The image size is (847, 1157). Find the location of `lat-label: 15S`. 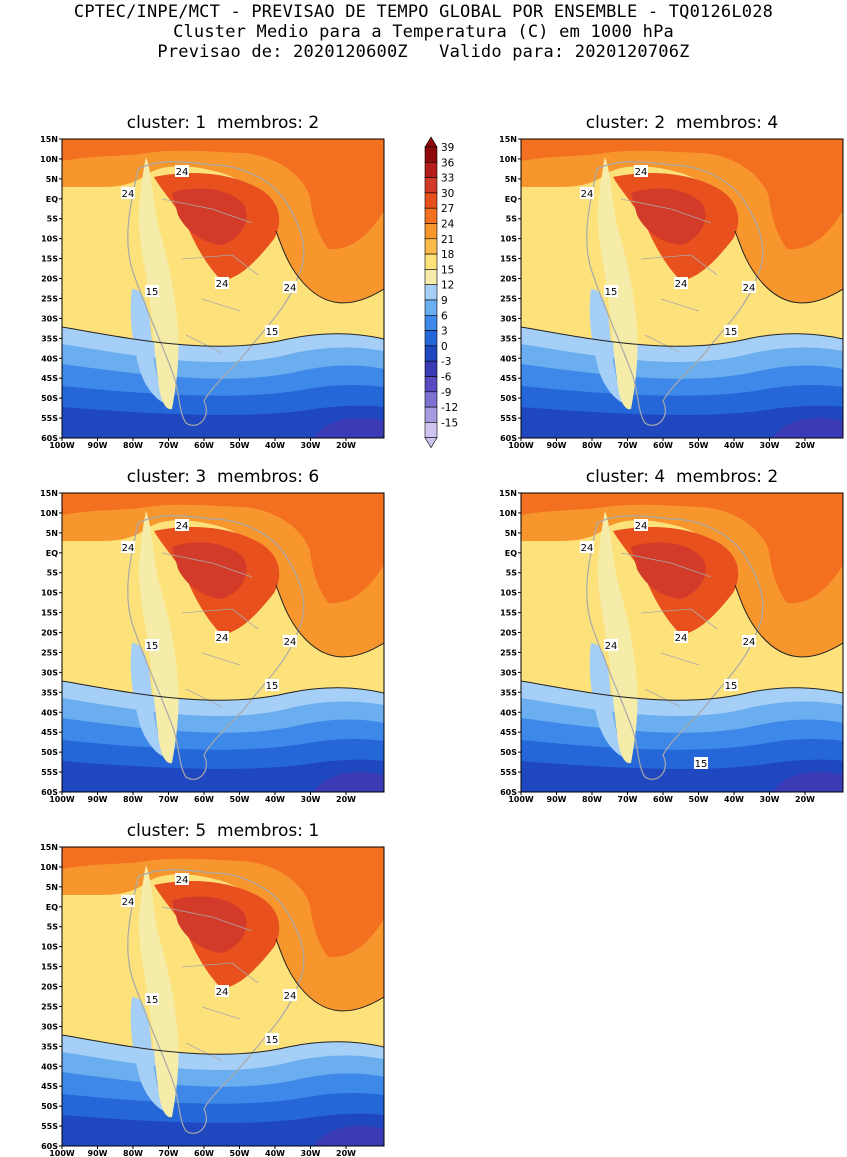

lat-label: 15S is located at coordinates (508, 613).